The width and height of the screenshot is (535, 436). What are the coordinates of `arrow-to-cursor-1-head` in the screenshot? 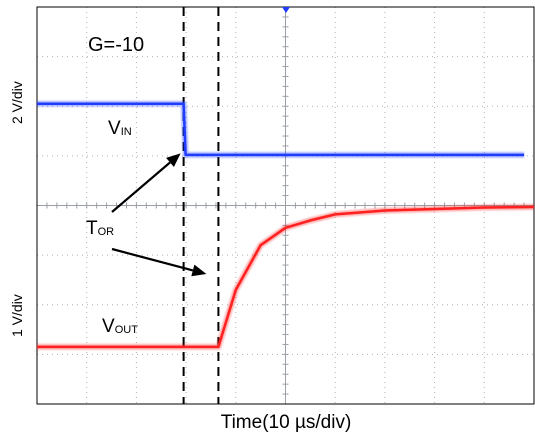 It's located at (173, 160).